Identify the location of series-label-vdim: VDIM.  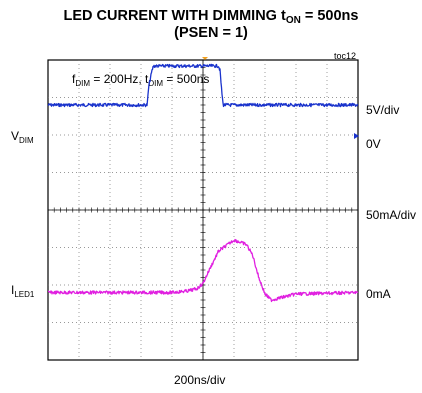
(22, 137).